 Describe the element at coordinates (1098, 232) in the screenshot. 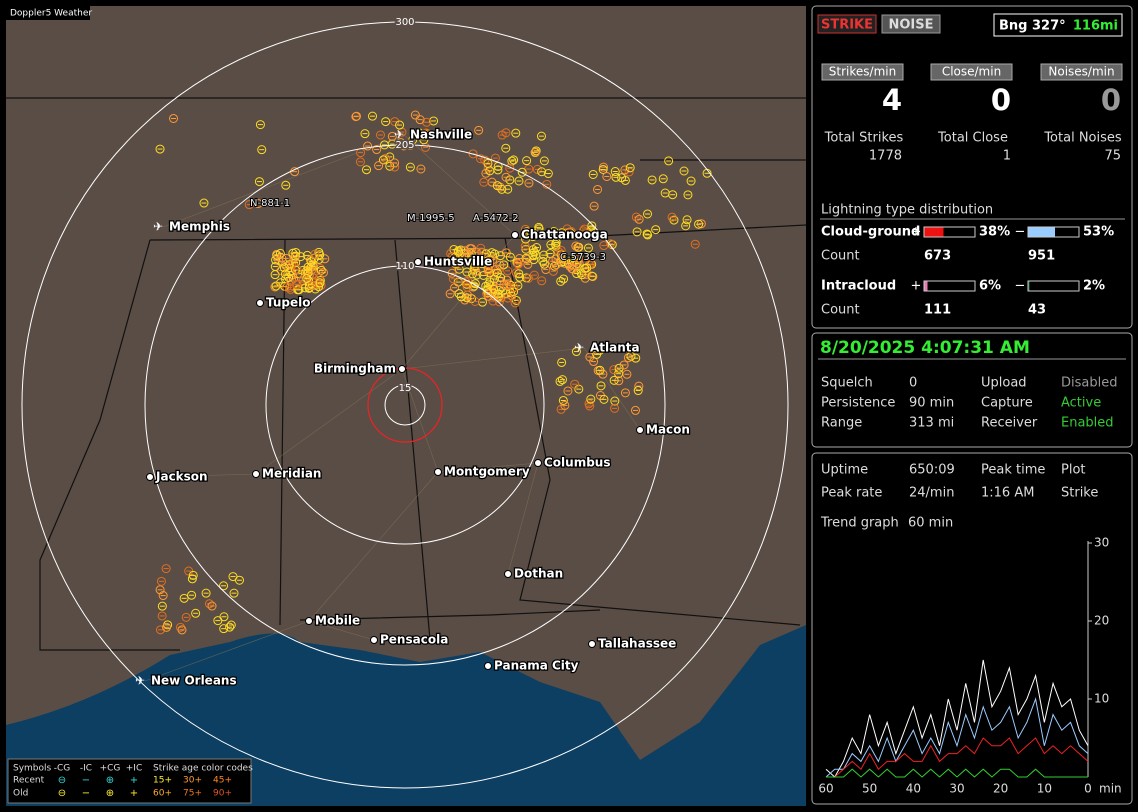

I see `percent: 53%` at that location.